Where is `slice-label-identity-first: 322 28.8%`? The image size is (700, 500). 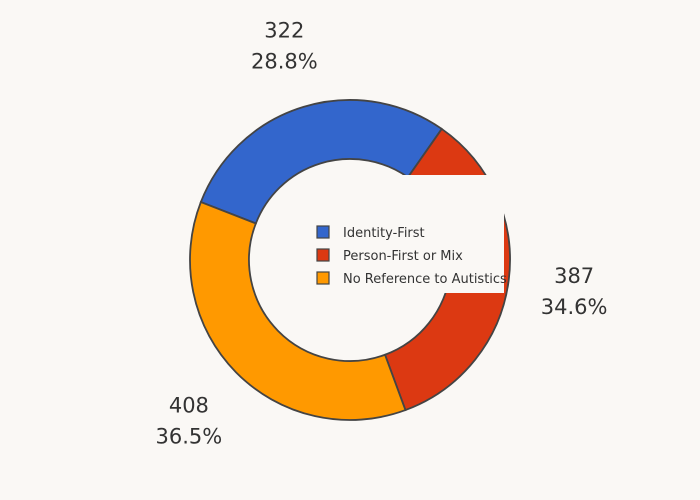
slice-label-identity-first: 322 28.8% is located at coordinates (284, 46).